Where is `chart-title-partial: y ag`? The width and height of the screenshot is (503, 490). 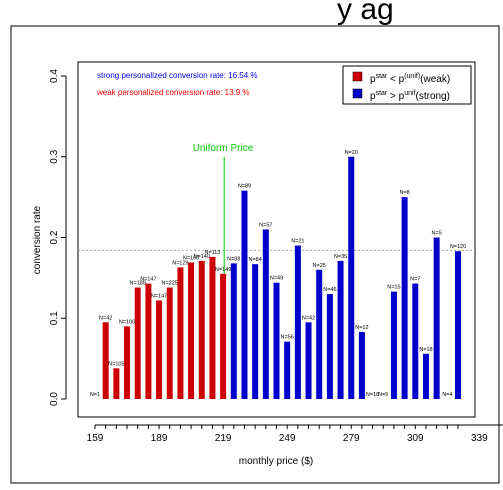
chart-title-partial: y ag is located at coordinates (365, 13).